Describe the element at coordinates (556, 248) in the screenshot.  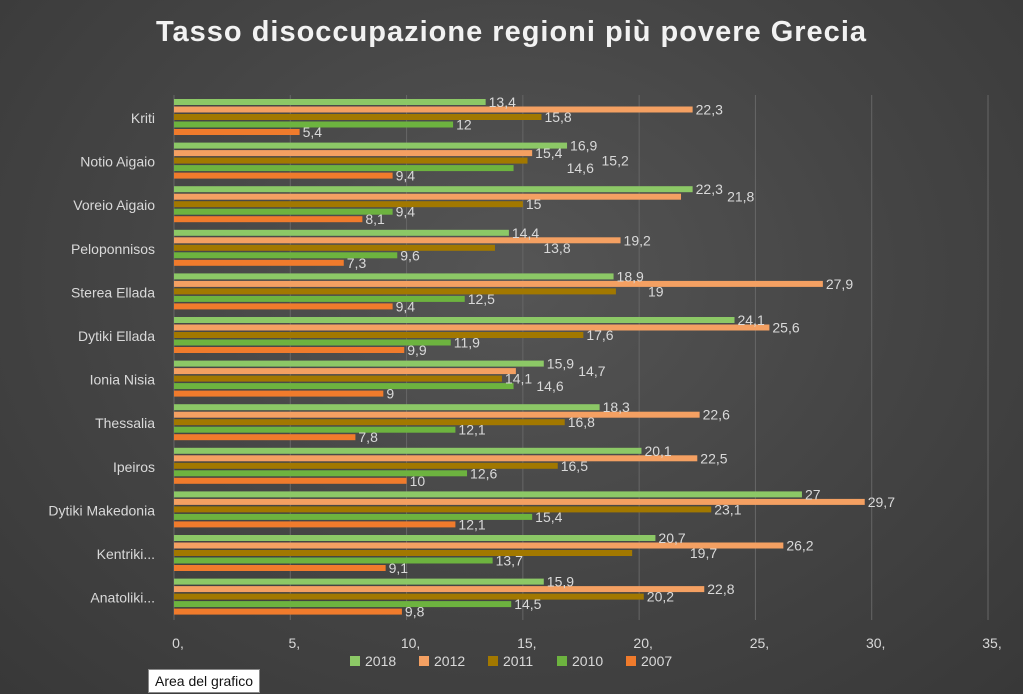
I see `data-label-2011: 13,8` at that location.